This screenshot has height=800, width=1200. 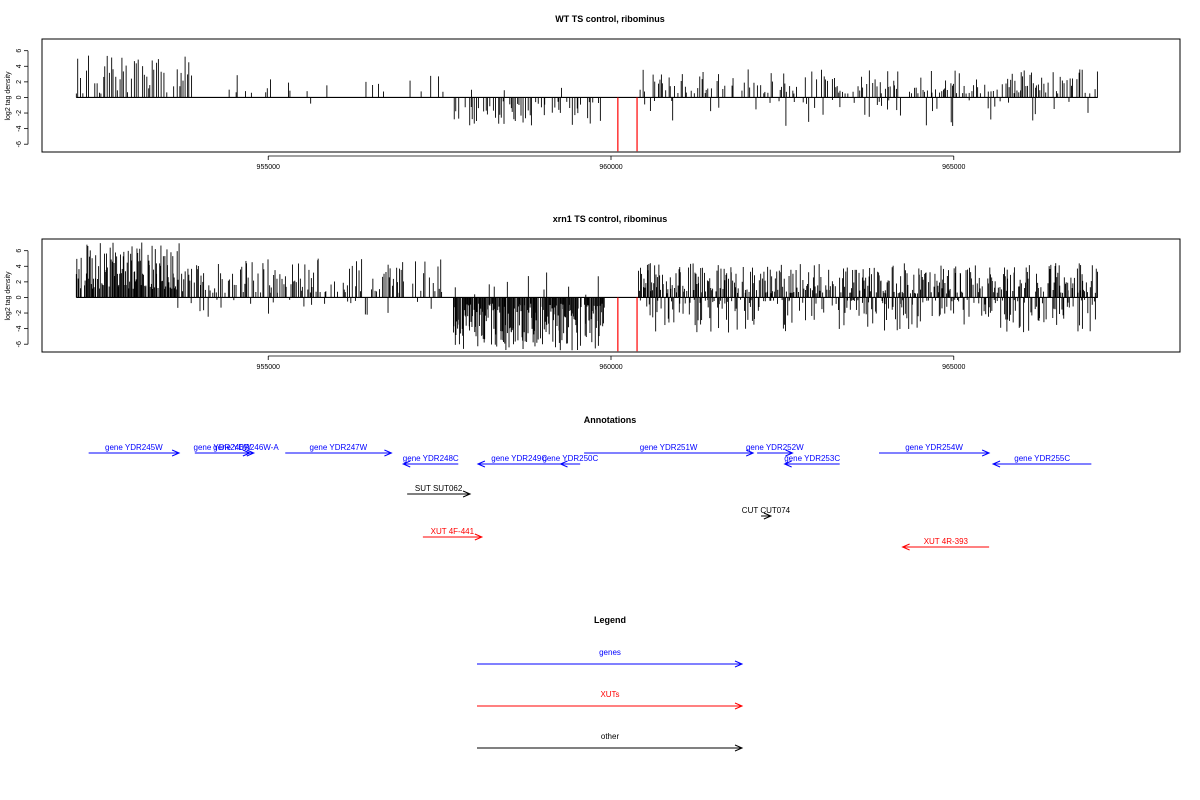 I want to click on feature-label: gene YDR252W, so click(x=775, y=447).